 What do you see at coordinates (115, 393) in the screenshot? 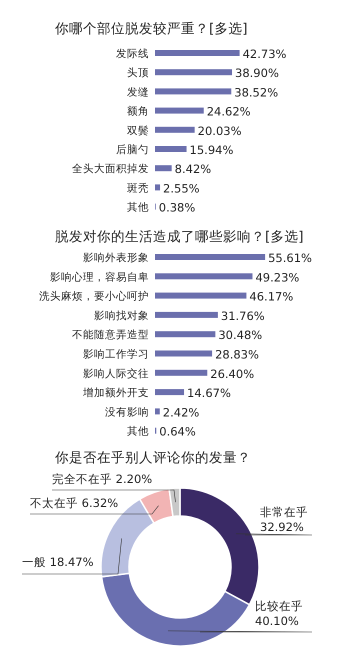
I see `y-tick-label: 增加额外开支` at bounding box center [115, 393].